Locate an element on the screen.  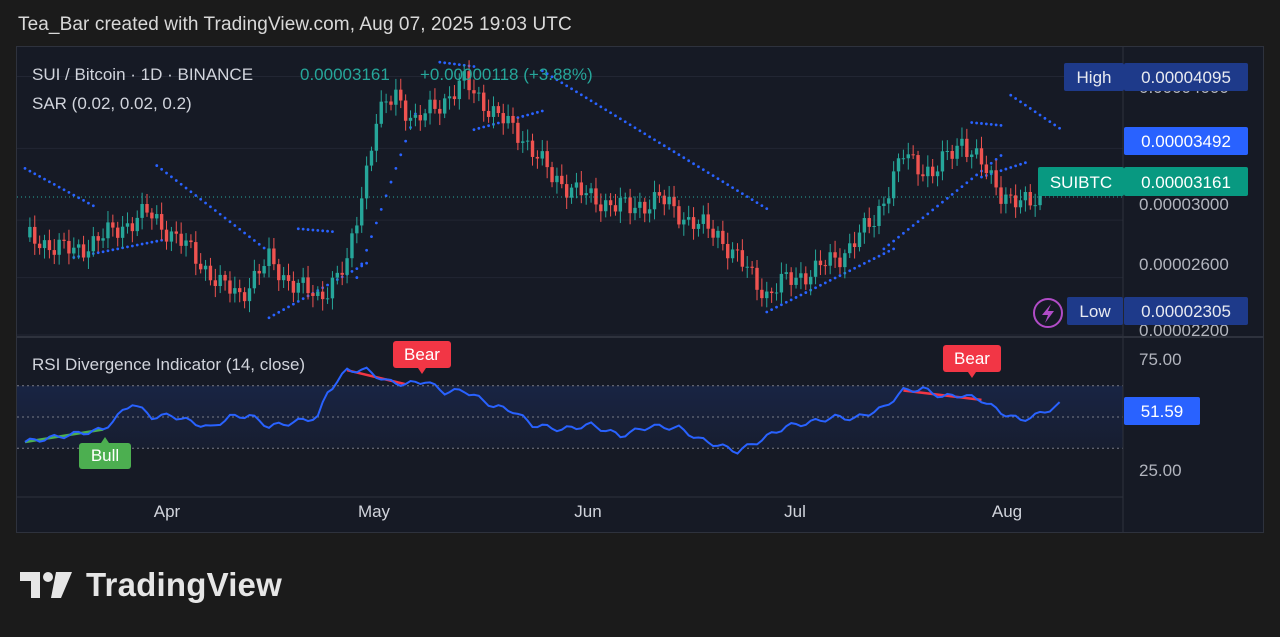
time-label-aug: Aug is located at coordinates (1007, 511).